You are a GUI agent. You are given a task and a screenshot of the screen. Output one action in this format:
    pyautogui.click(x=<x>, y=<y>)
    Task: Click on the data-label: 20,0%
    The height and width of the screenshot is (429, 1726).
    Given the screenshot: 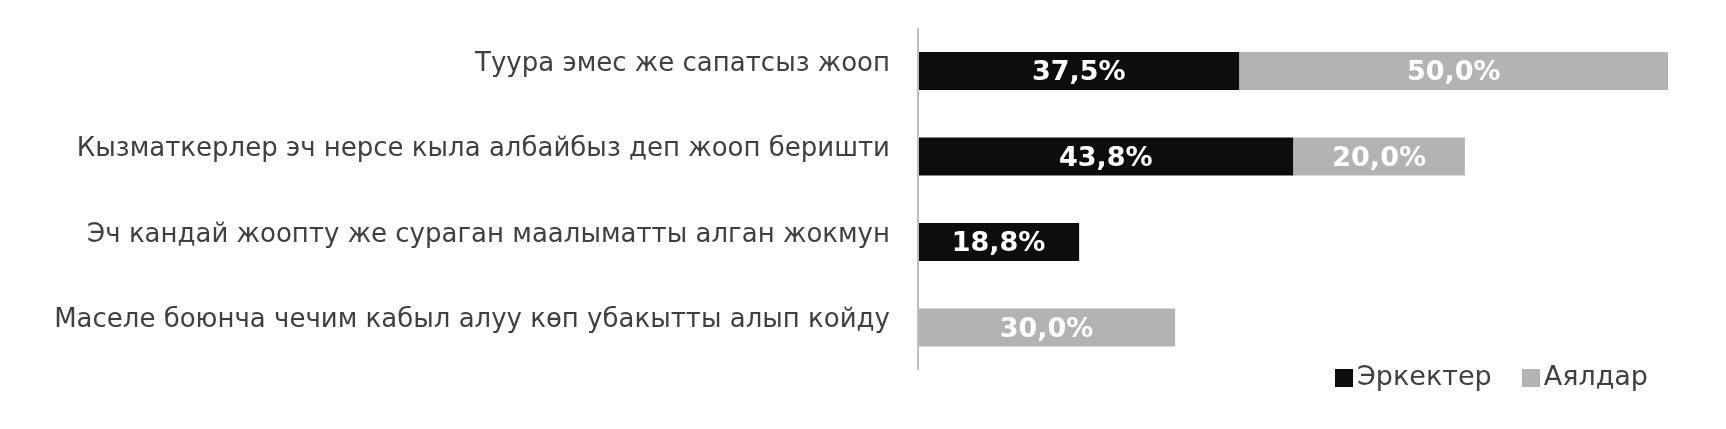 What is the action you would take?
    pyautogui.click(x=1379, y=156)
    